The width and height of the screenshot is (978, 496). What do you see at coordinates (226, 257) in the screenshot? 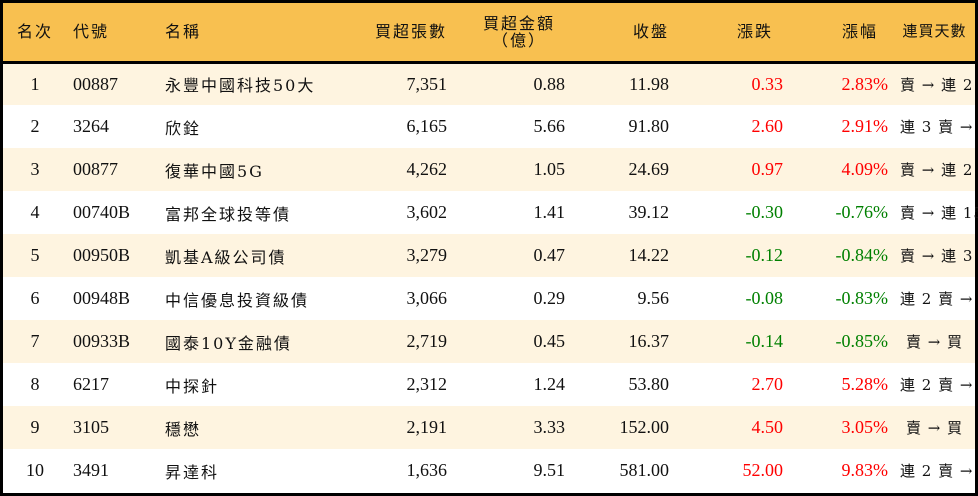
I see `cell-name: 凱基A級公司債` at bounding box center [226, 257].